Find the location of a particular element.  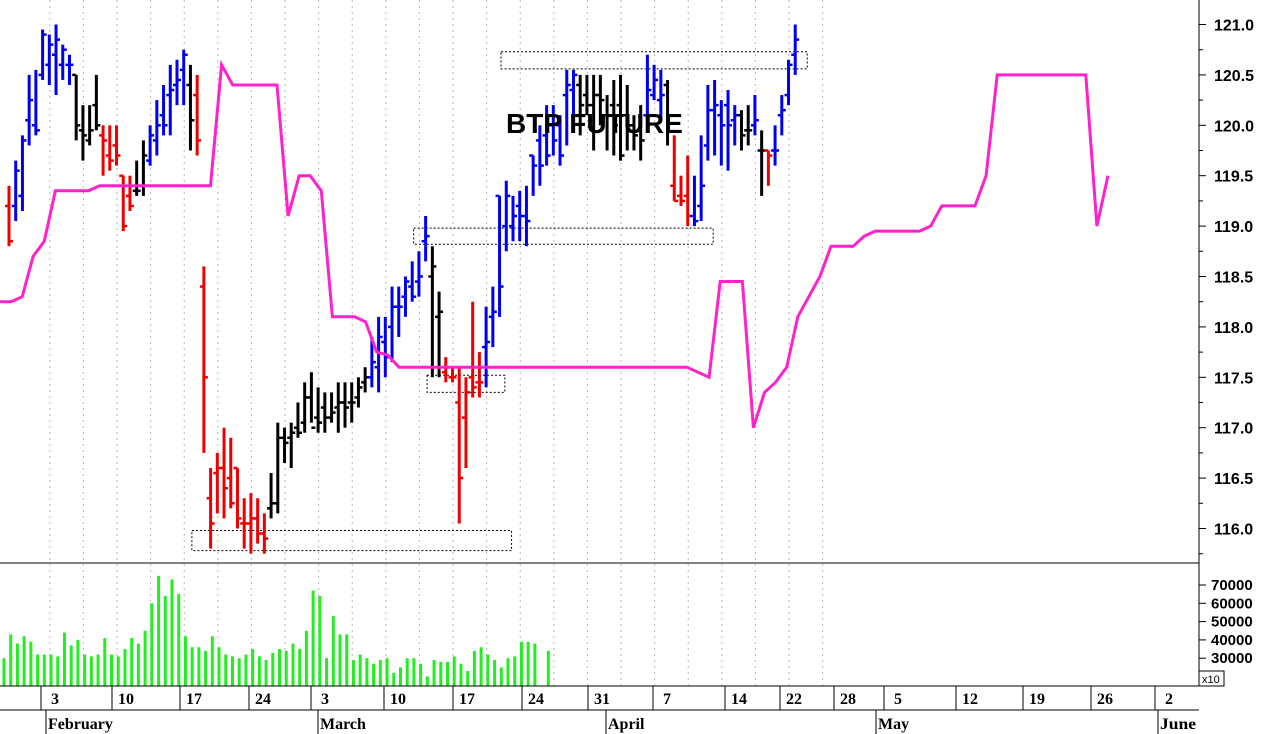

volume-tick-label: 50000 is located at coordinates (1232, 622).